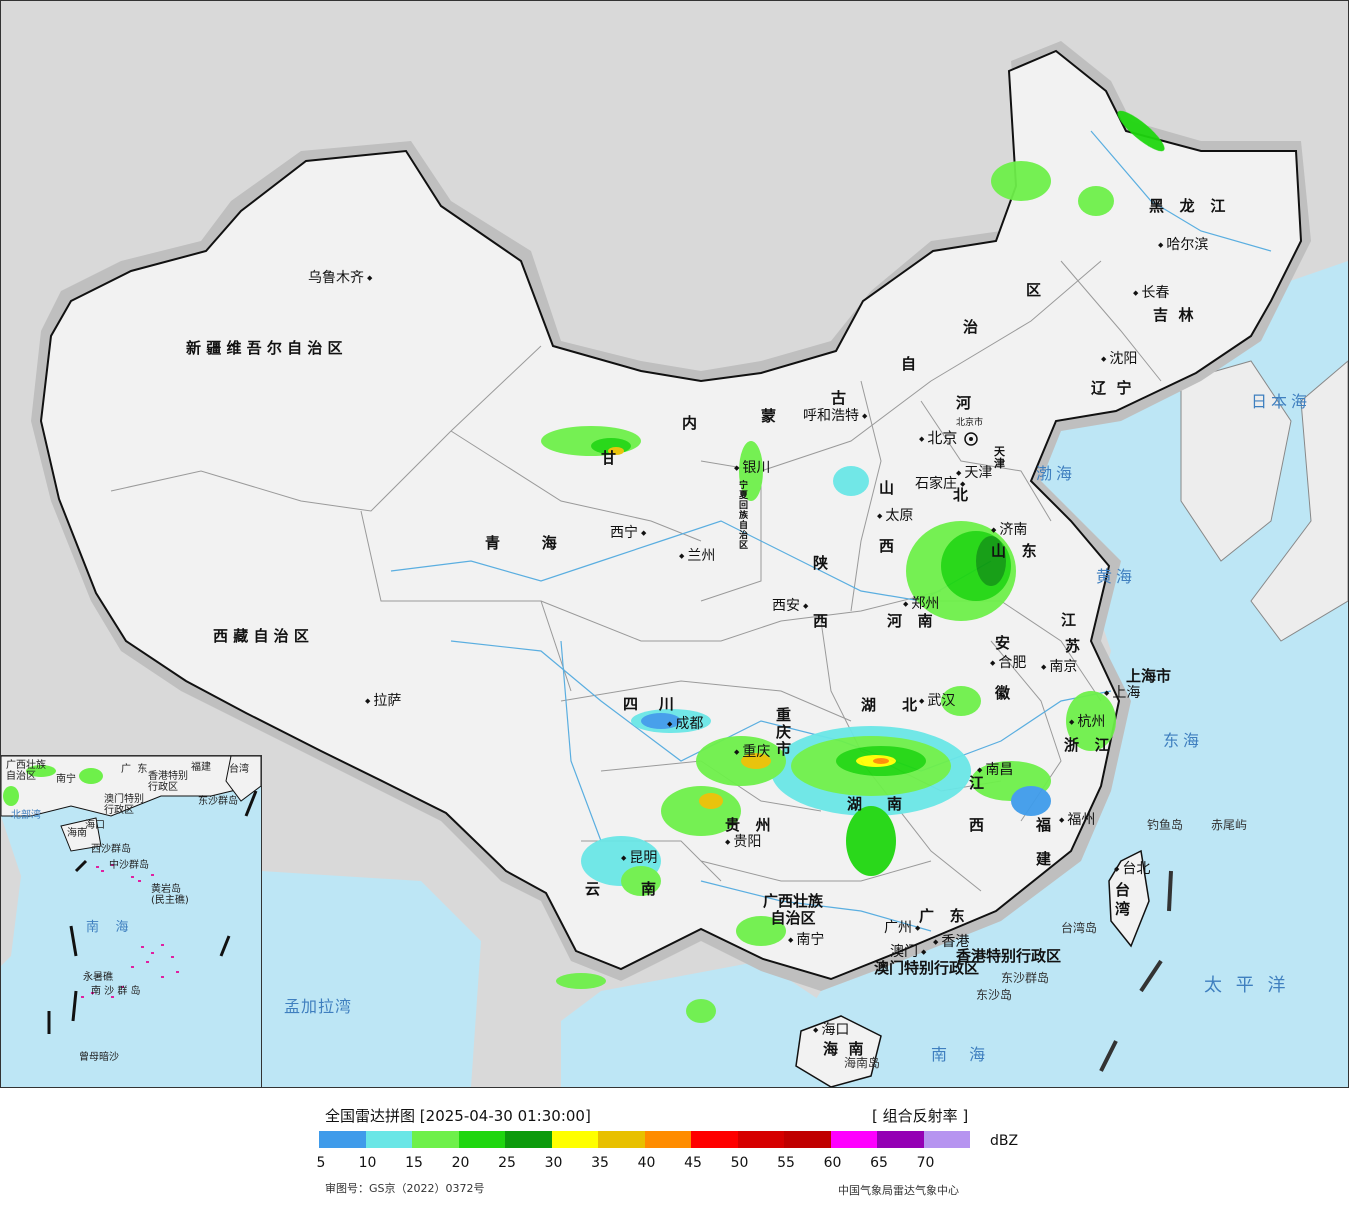 The height and width of the screenshot is (1208, 1349). What do you see at coordinates (460, 1163) in the screenshot?
I see `scale-tick-label: 20` at bounding box center [460, 1163].